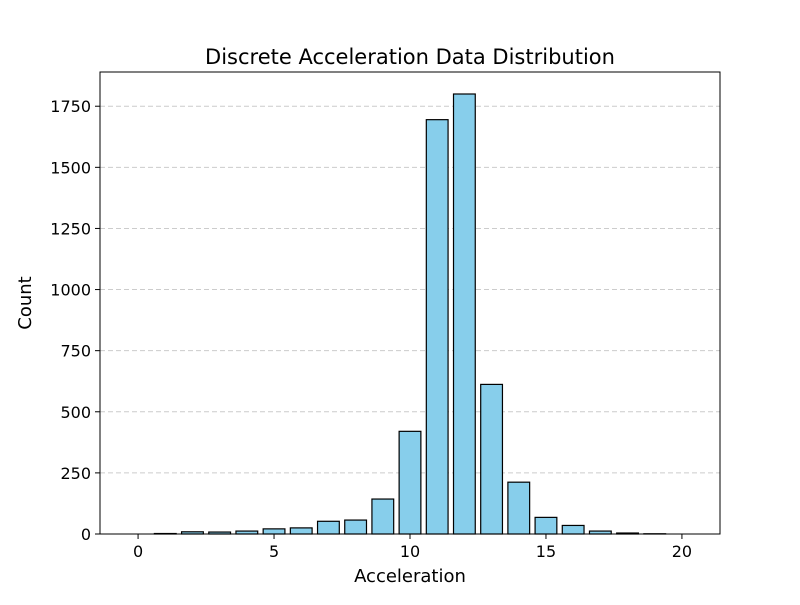 This screenshot has width=800, height=605. What do you see at coordinates (410, 576) in the screenshot?
I see `x-axis-label: Acceleration` at bounding box center [410, 576].